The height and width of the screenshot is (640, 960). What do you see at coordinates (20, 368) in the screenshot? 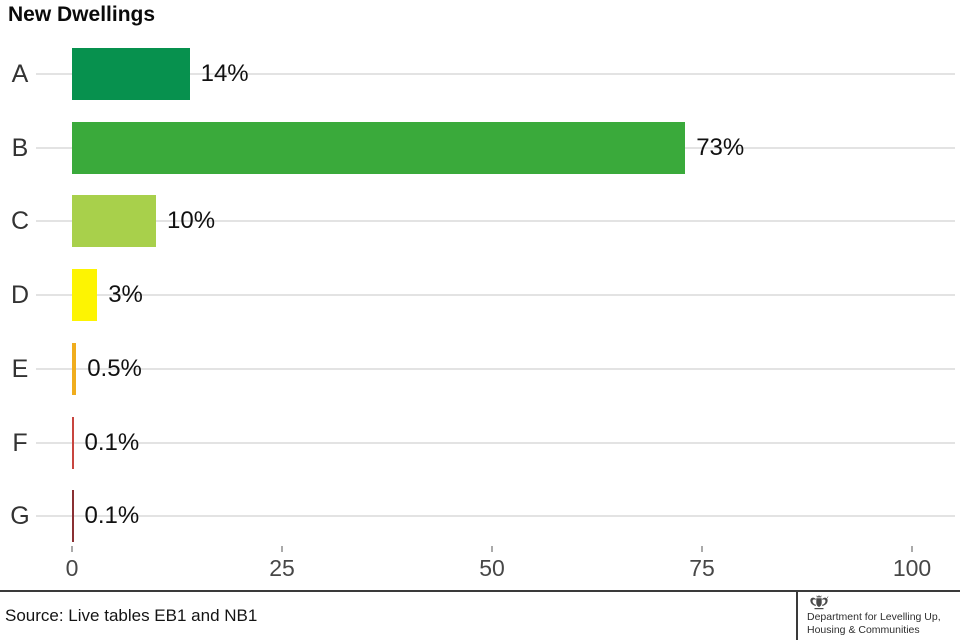
I see `category-label: E` at bounding box center [20, 368].